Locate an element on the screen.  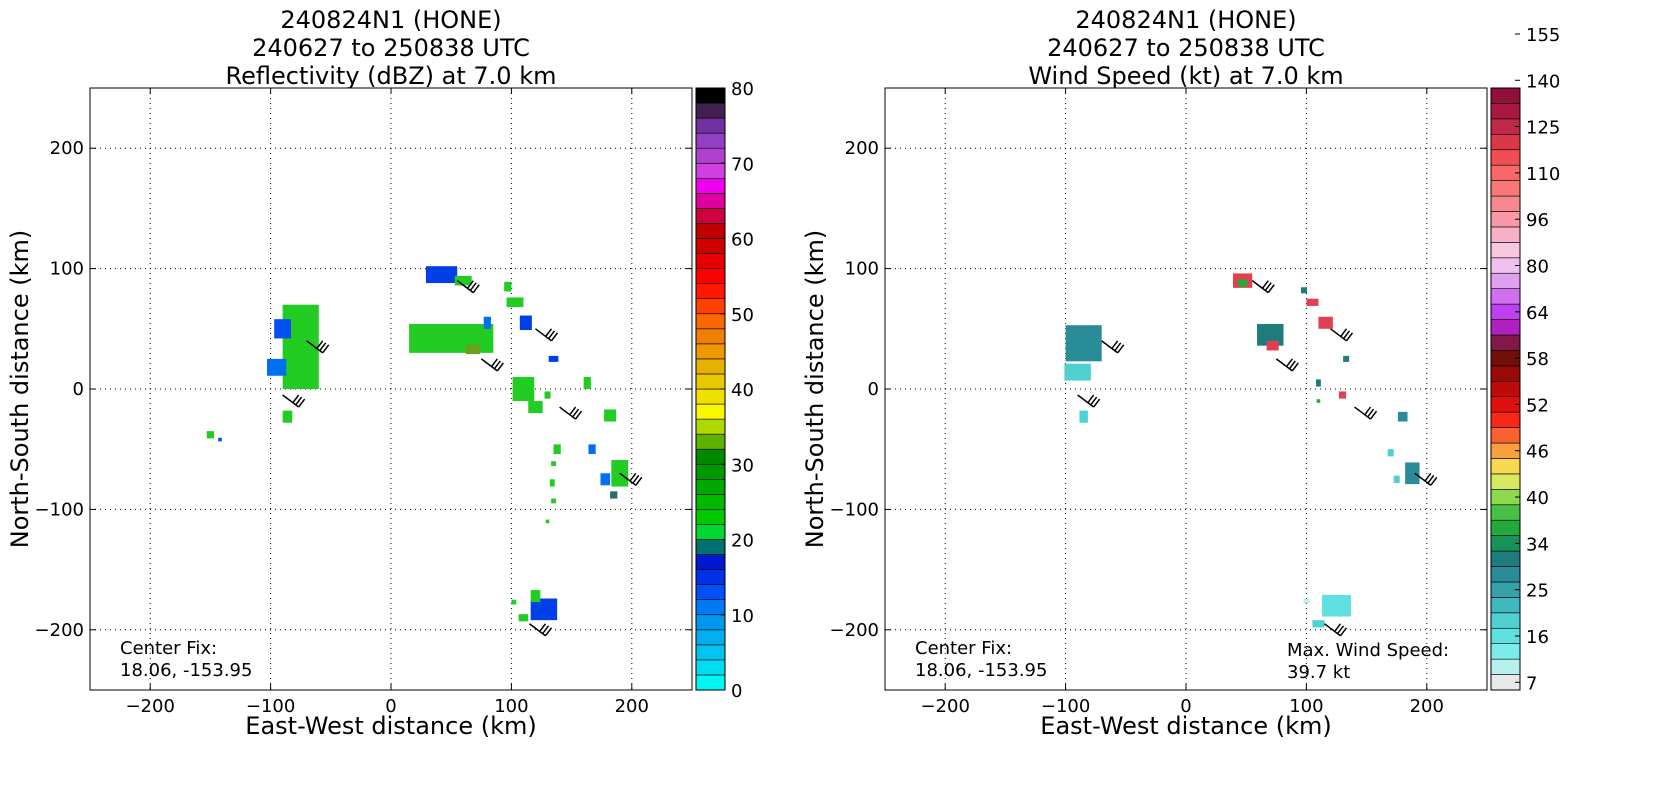
x-tick-label: −100 is located at coordinates (1065, 706).